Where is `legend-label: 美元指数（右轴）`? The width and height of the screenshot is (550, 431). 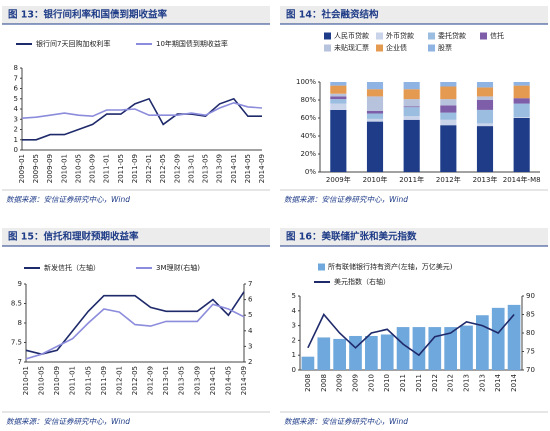 legend-label: 美元指数（右轴） is located at coordinates (362, 281).